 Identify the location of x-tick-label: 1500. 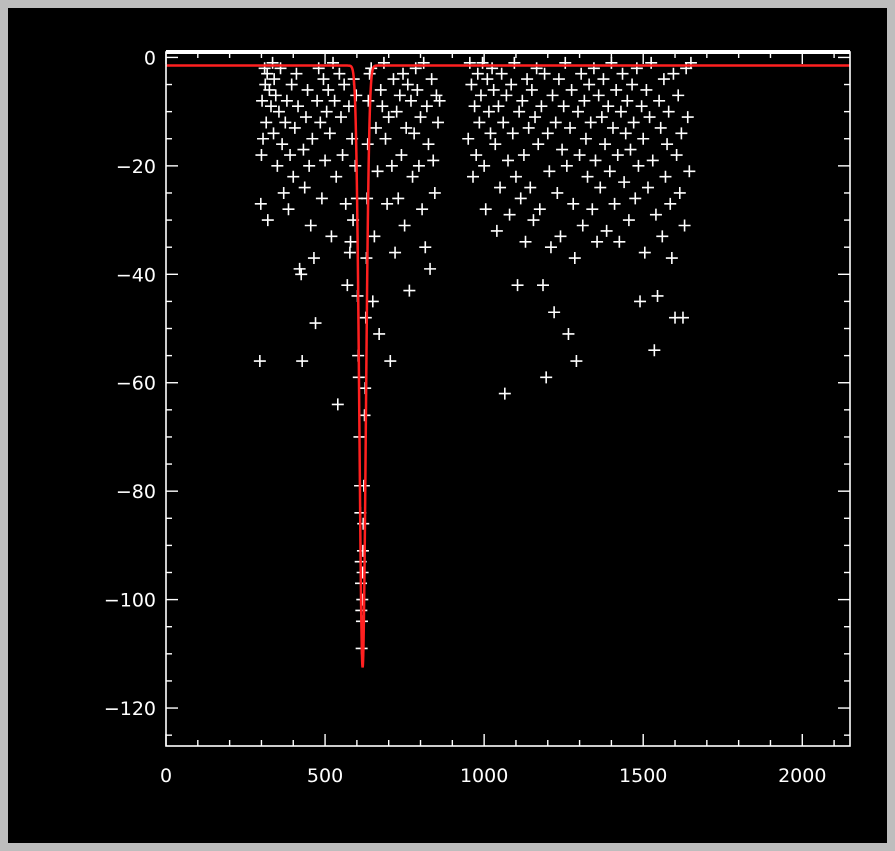
(643, 776).